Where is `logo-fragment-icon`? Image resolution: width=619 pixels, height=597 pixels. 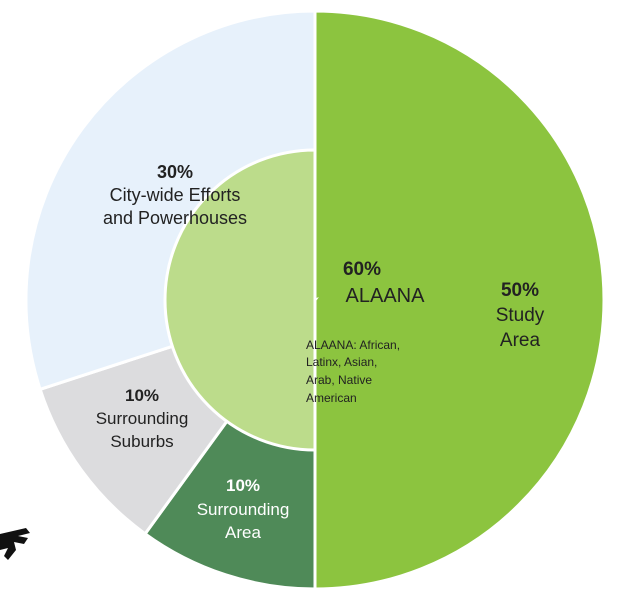 logo-fragment-icon is located at coordinates (15, 544).